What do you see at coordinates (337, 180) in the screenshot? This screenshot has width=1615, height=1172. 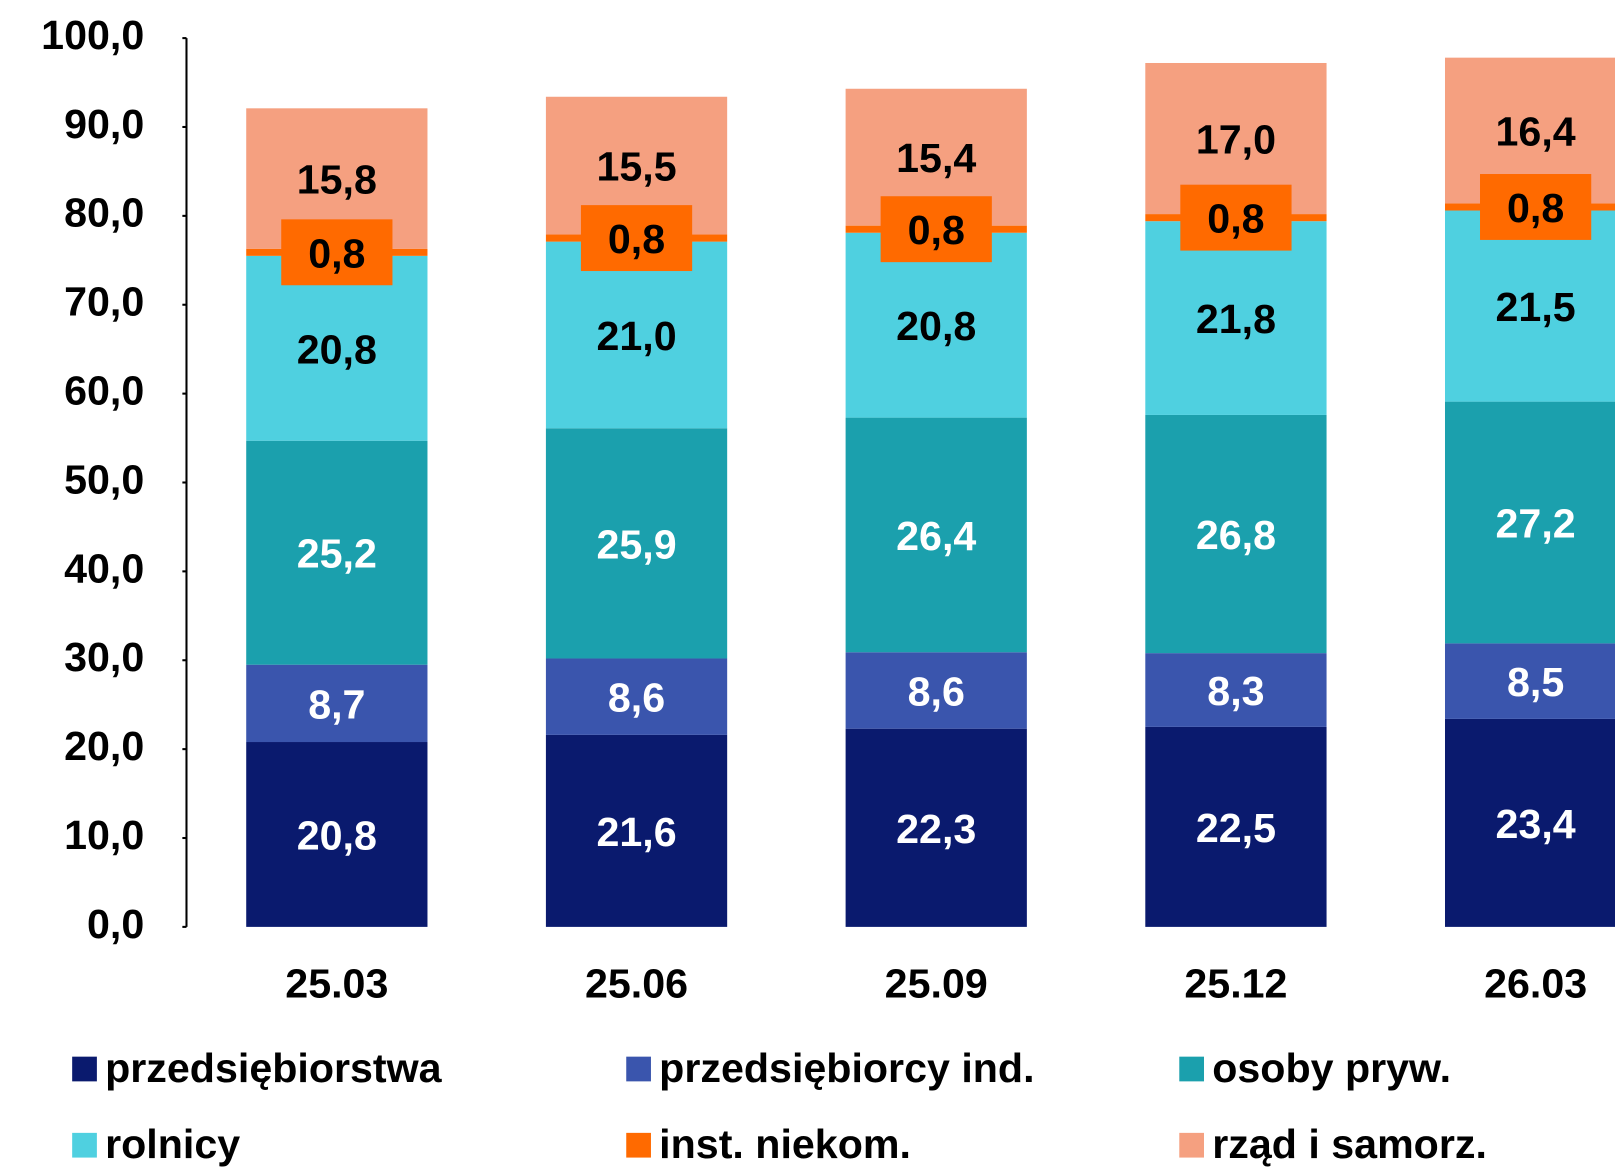 I see `value-label: 15,8` at bounding box center [337, 180].